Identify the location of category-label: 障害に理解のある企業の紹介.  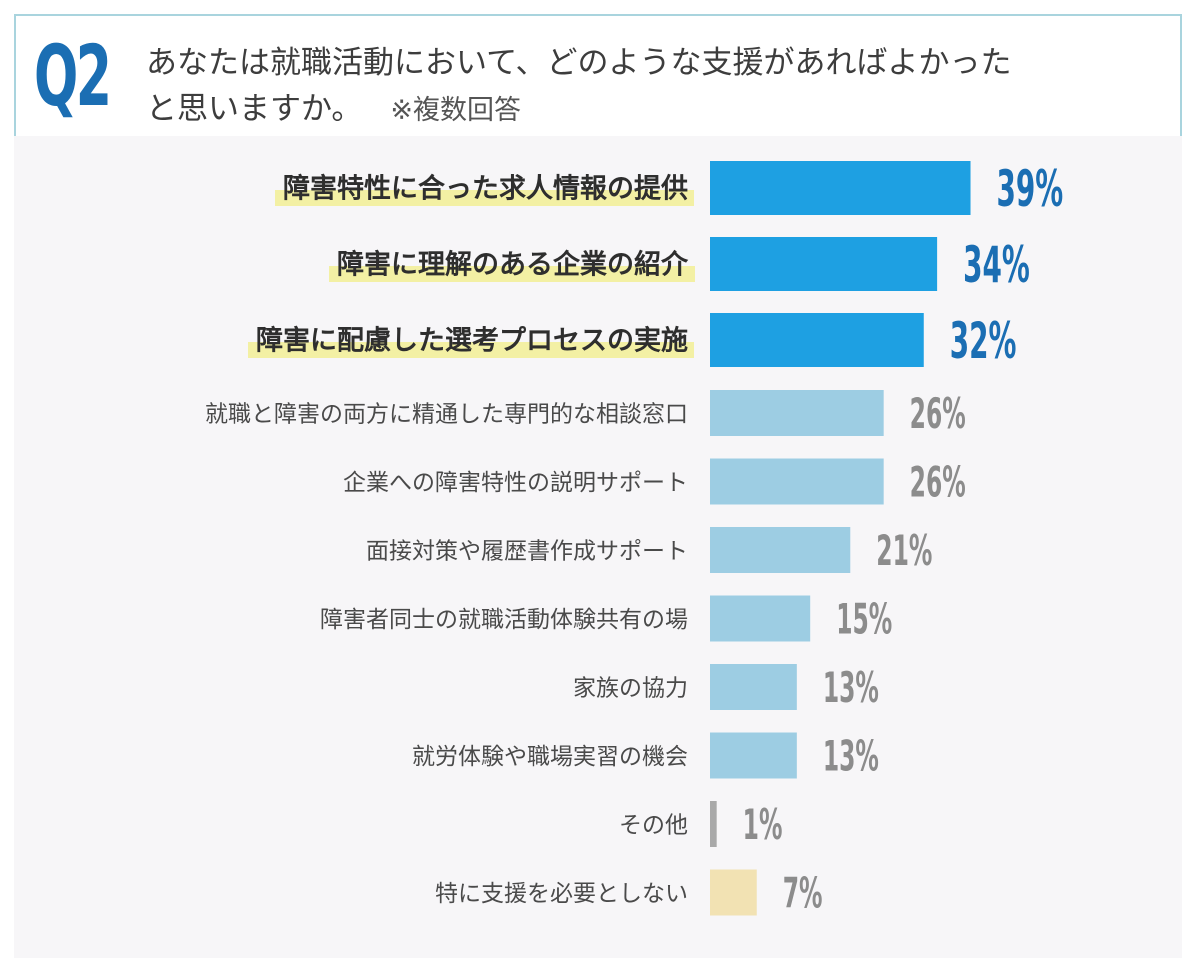
(513, 265).